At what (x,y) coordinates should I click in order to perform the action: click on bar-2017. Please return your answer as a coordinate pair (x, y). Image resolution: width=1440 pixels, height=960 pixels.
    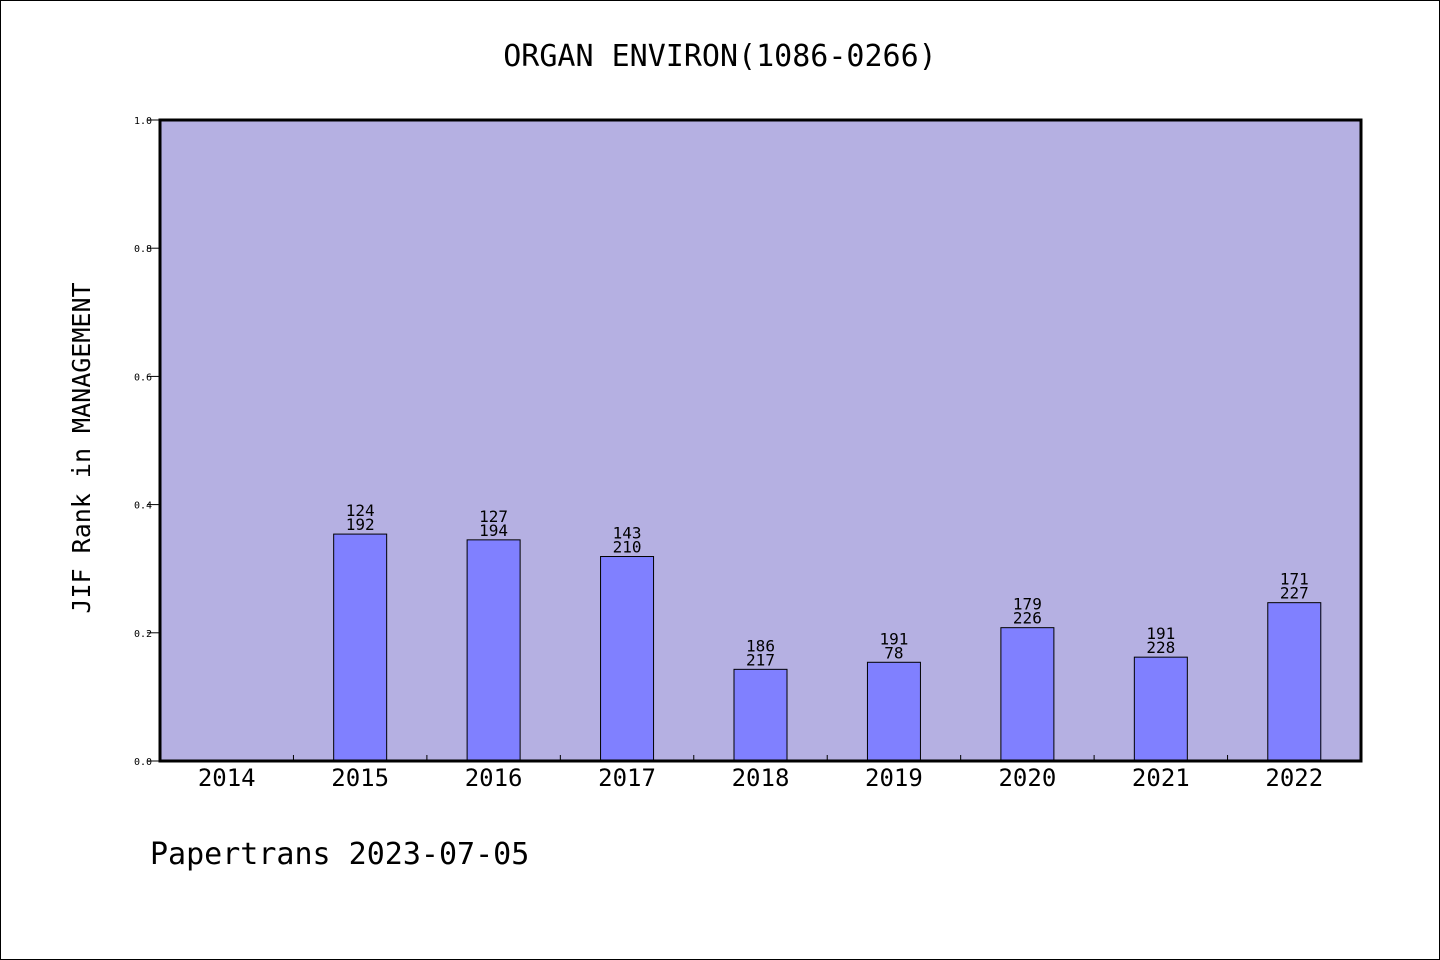
    Looking at the image, I should click on (627, 659).